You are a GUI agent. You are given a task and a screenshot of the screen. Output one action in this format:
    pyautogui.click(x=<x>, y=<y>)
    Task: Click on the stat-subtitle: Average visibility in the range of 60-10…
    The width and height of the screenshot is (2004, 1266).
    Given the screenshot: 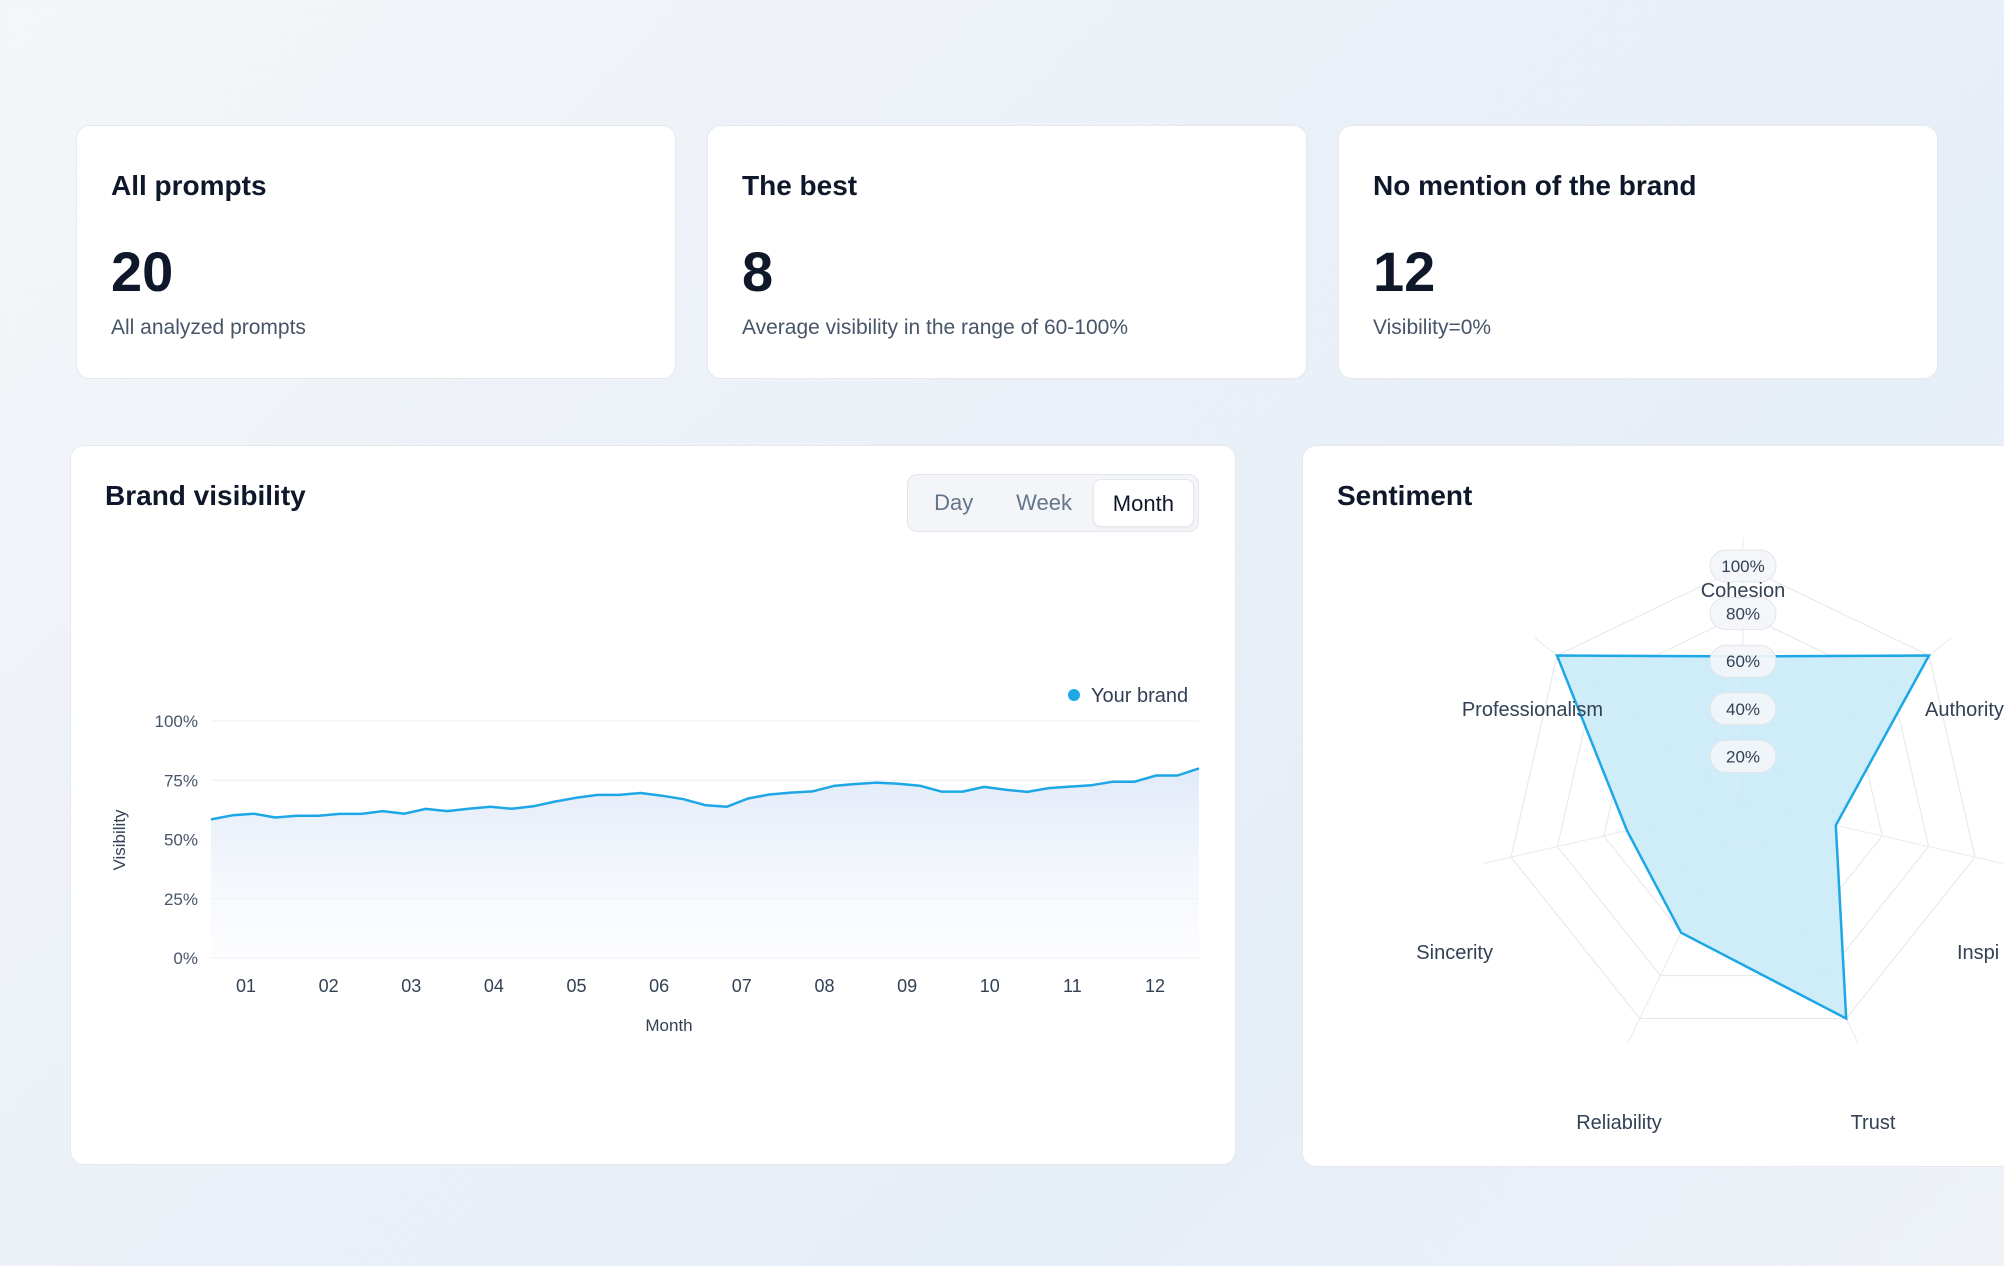 What is the action you would take?
    pyautogui.click(x=935, y=327)
    